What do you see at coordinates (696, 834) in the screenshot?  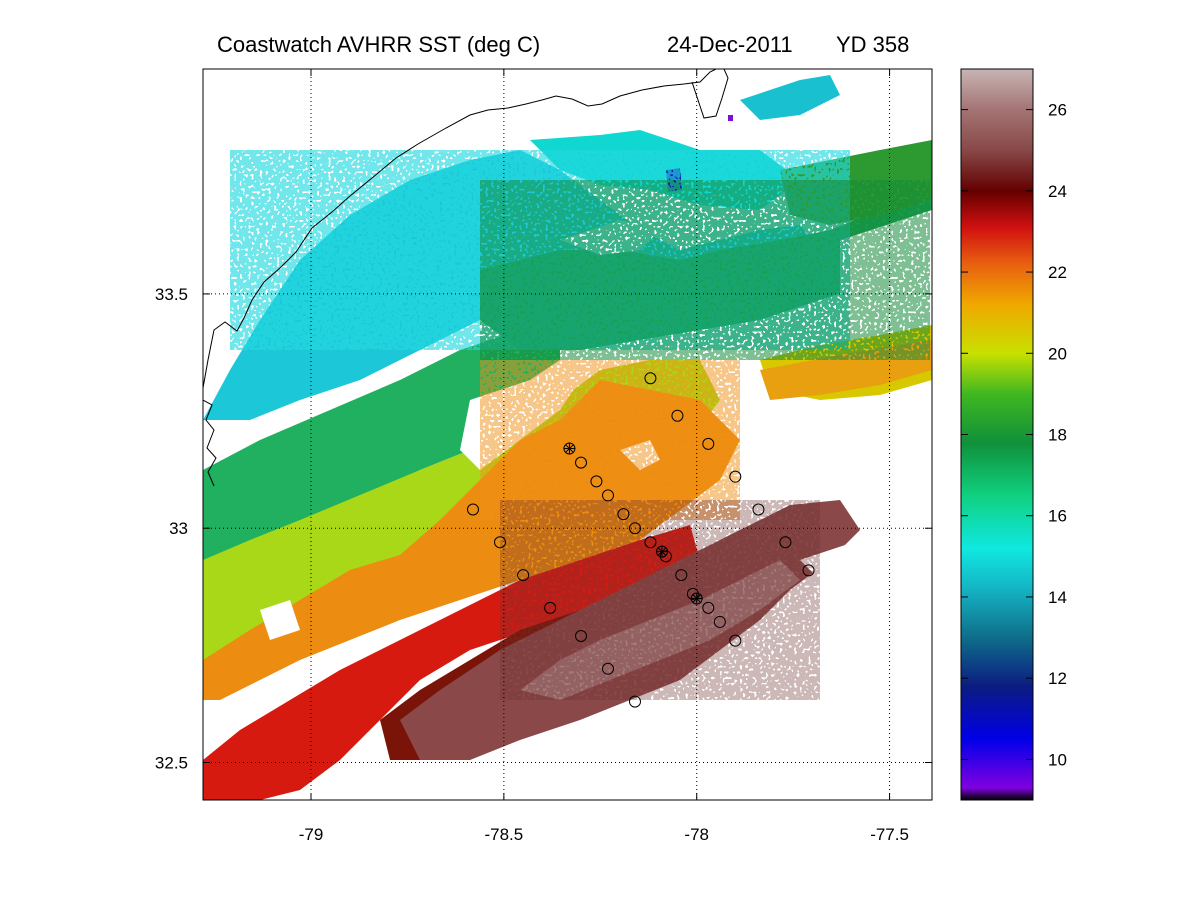 I see `x-tick-label: -78` at bounding box center [696, 834].